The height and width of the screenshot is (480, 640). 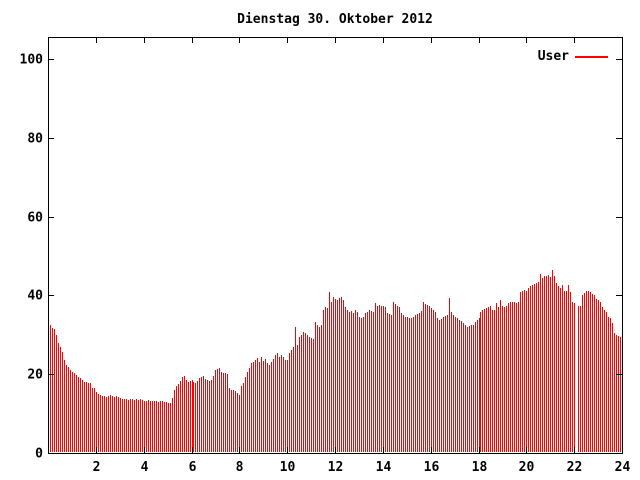 What do you see at coordinates (39, 454) in the screenshot?
I see `y-tick-label: 0` at bounding box center [39, 454].